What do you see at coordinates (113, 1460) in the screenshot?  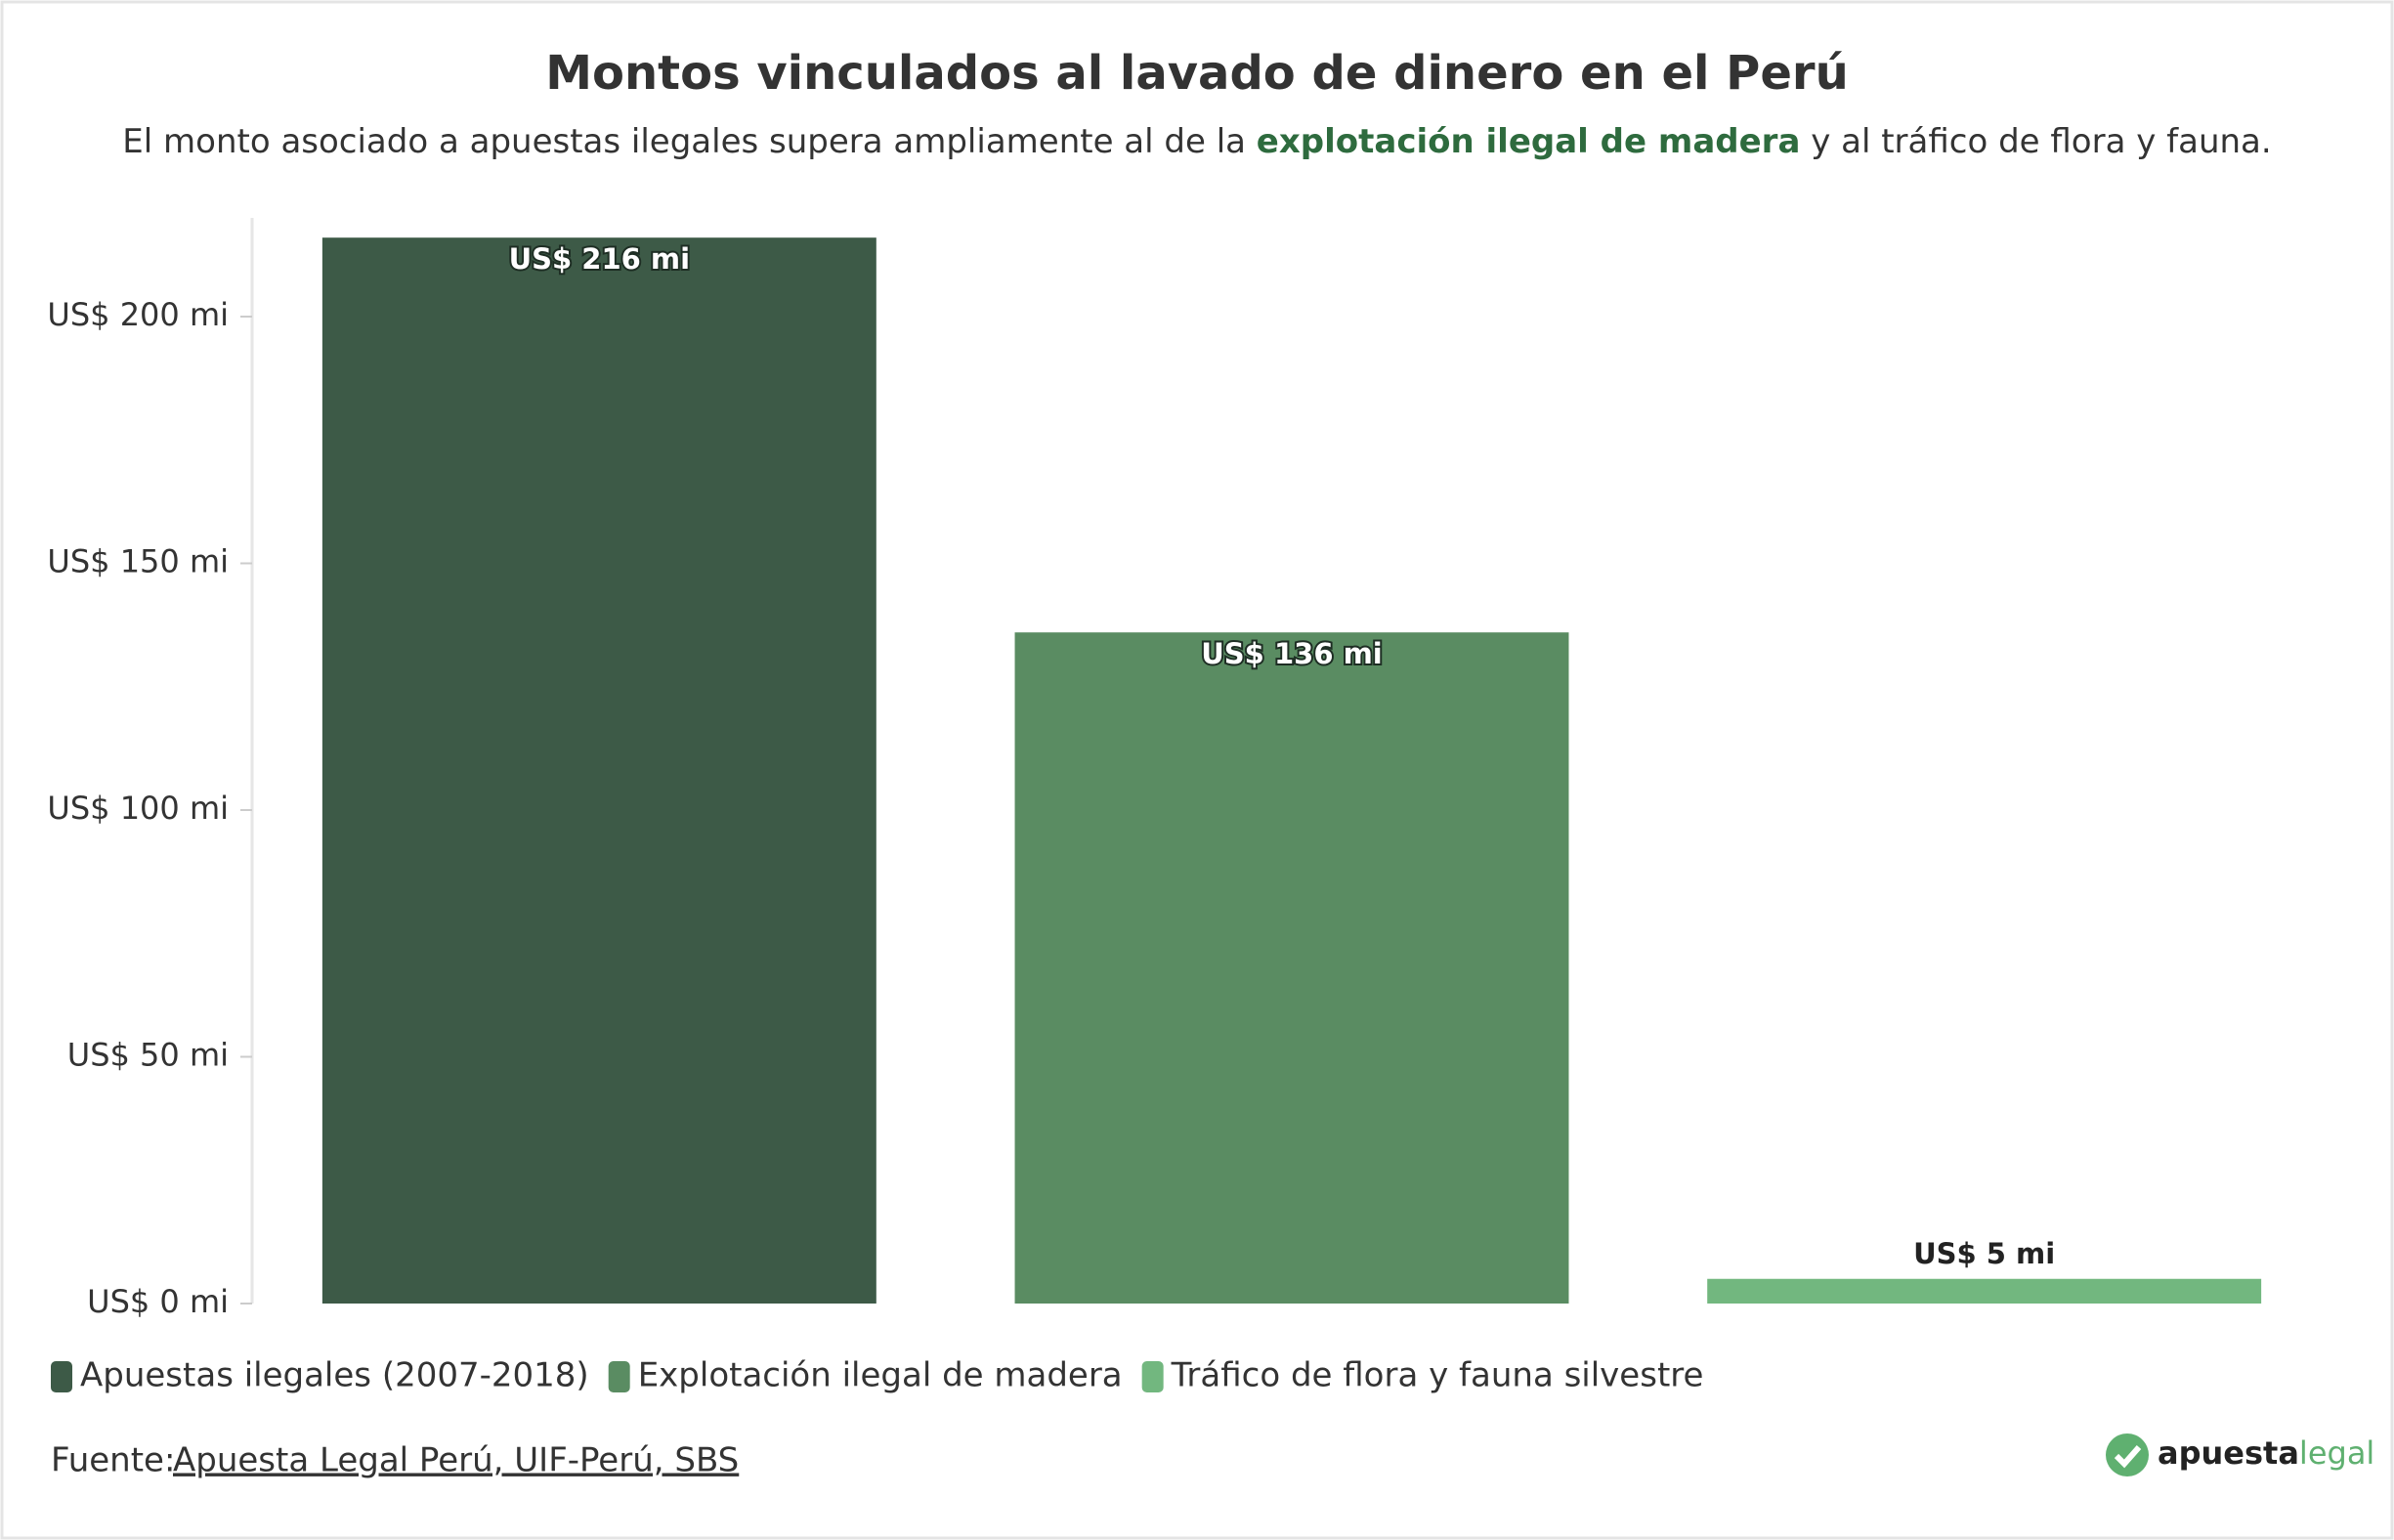 I see `source-label: Fuente:` at bounding box center [113, 1460].